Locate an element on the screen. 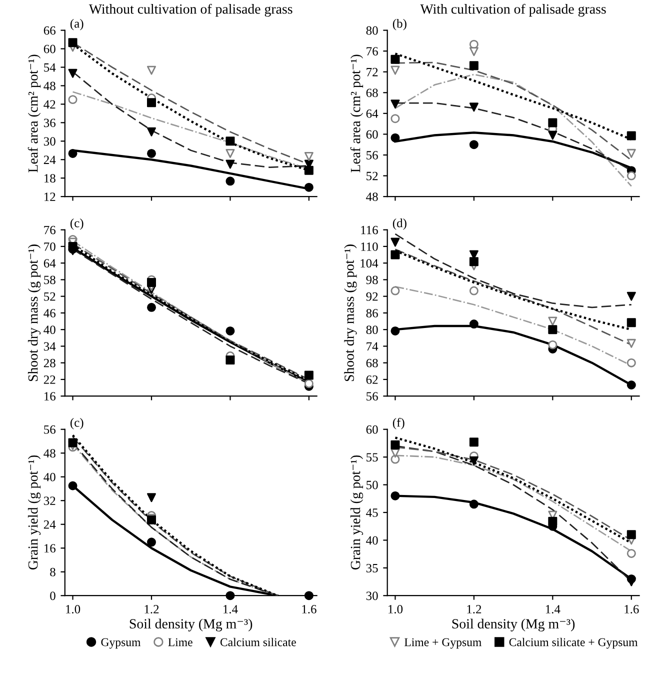 The height and width of the screenshot is (673, 649). y-tick-label: 12 is located at coordinates (50, 196).